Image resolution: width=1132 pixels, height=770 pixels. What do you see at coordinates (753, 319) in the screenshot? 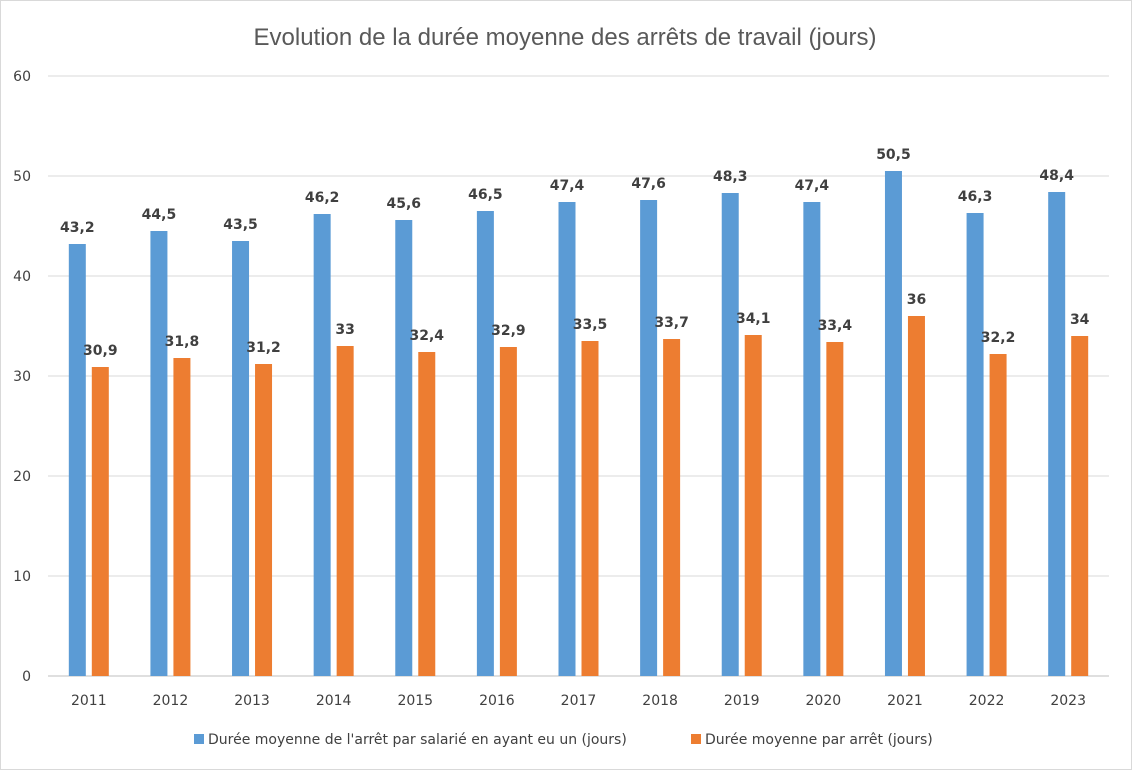
I see `data-label: 34,1` at bounding box center [753, 319].